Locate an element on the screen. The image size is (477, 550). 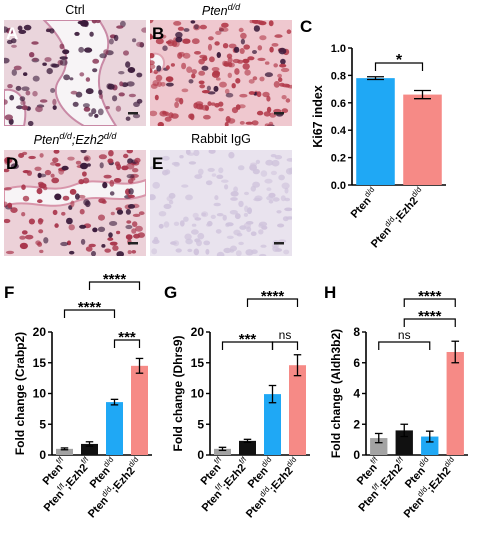
title-genotype: d/d is located at coordinates (234, 7).